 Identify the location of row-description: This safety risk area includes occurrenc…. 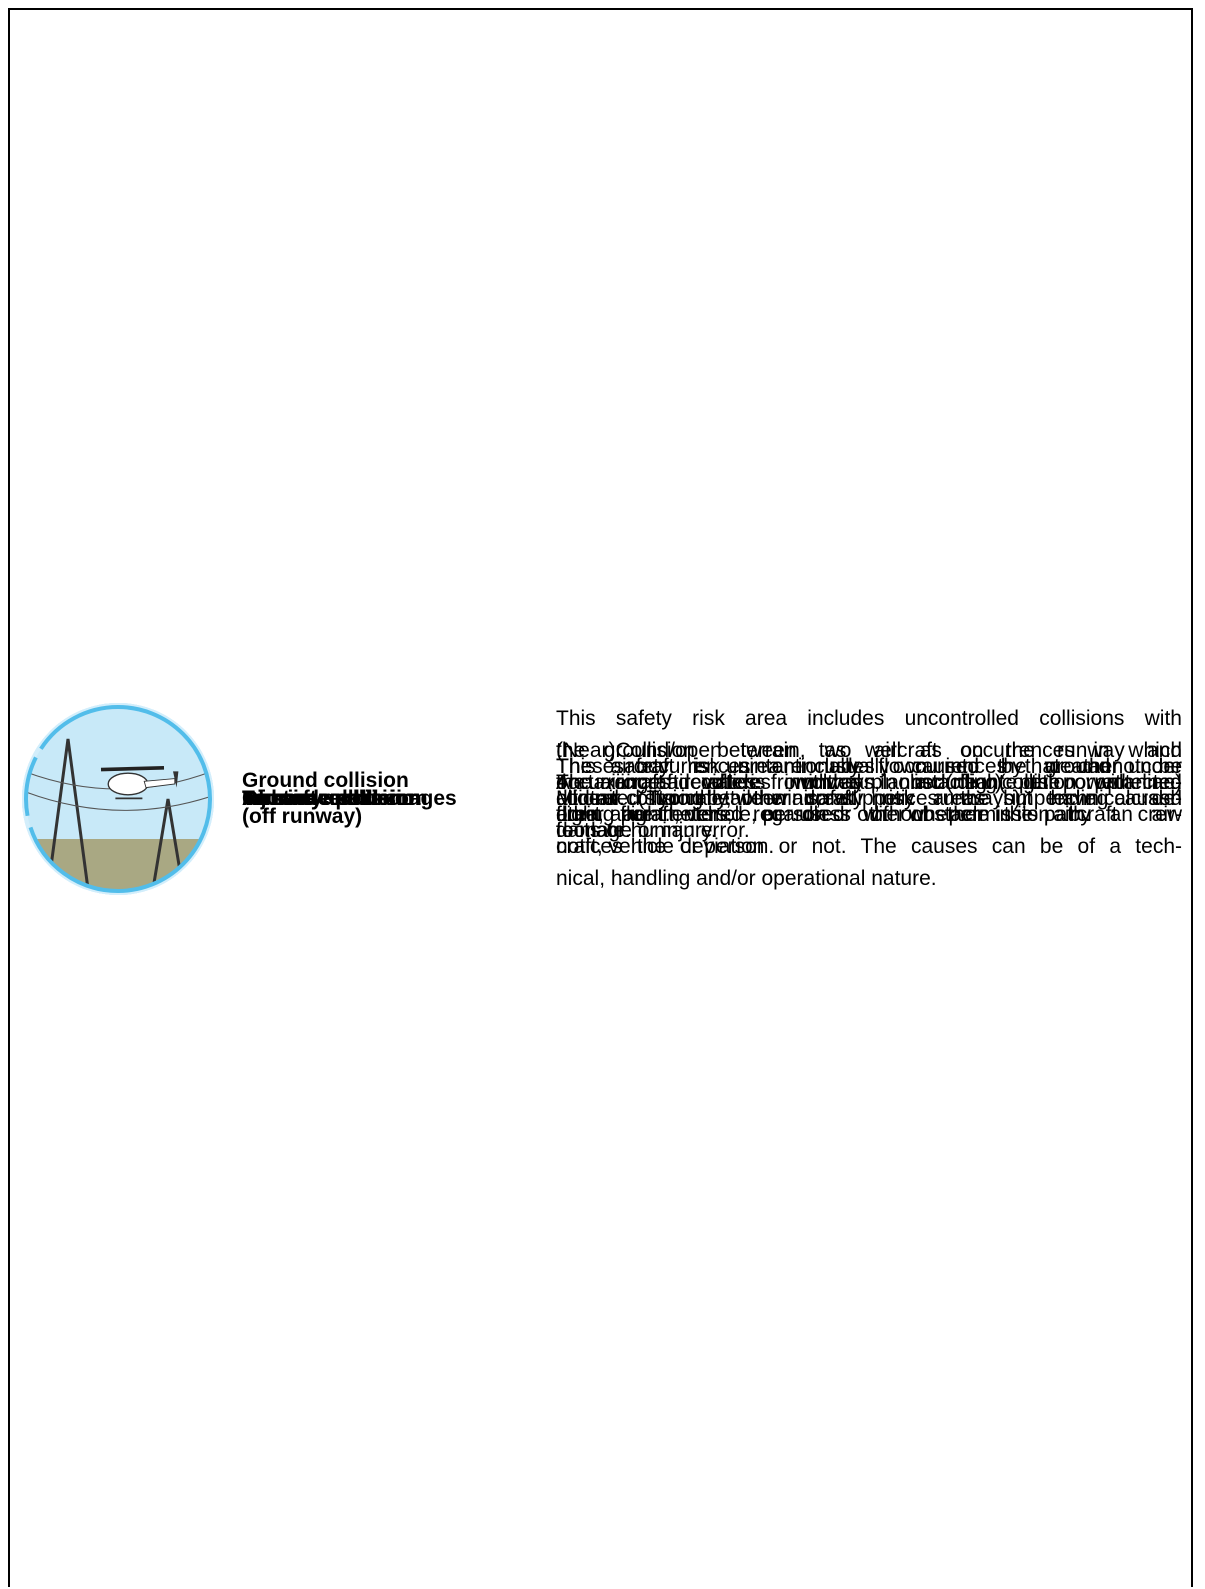
(869, 799).